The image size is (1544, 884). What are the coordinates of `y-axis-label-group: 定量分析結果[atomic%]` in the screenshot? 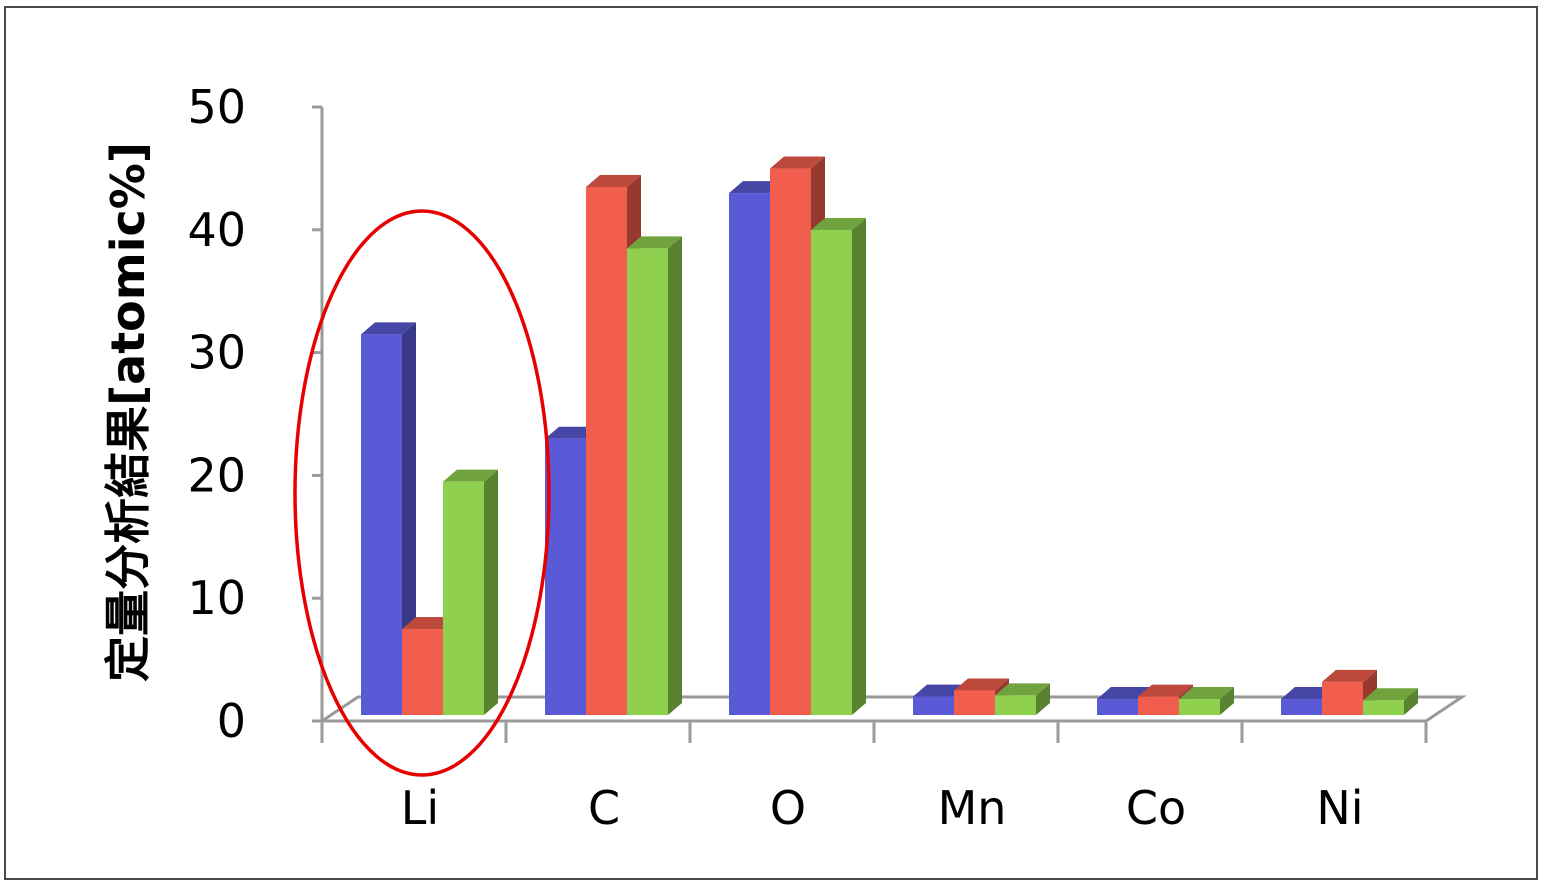 It's located at (128, 412).